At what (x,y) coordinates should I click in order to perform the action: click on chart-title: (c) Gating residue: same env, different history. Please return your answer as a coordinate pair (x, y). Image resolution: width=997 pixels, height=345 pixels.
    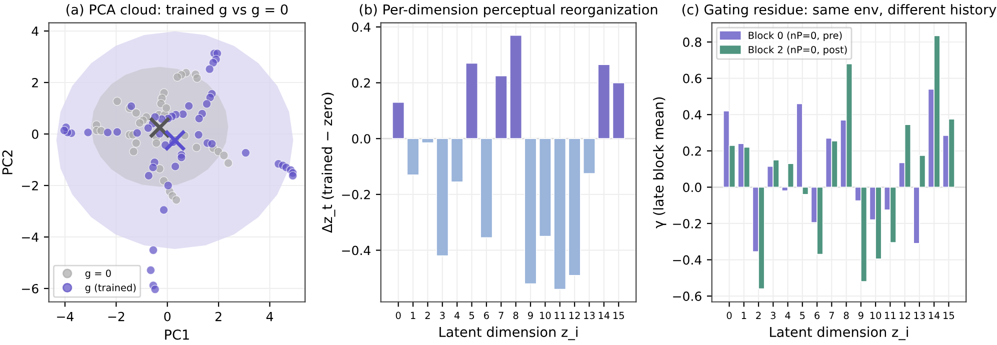
    Looking at the image, I should click on (839, 11).